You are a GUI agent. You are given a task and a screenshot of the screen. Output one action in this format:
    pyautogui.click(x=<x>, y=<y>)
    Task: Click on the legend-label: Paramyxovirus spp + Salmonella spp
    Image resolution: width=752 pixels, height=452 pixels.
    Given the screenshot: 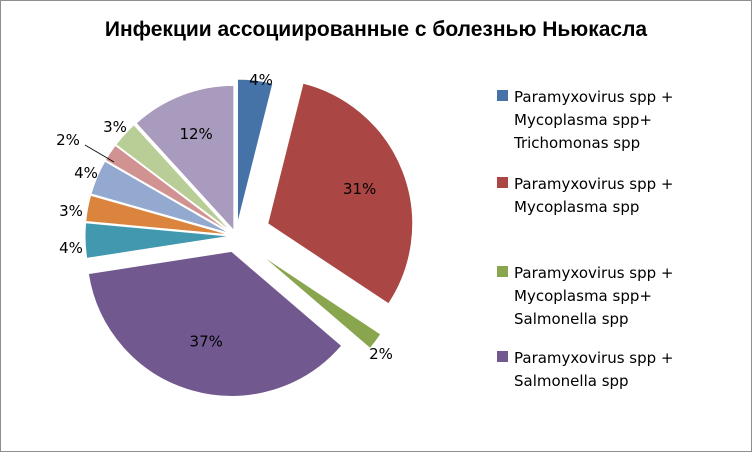 What is the action you would take?
    pyautogui.click(x=594, y=369)
    